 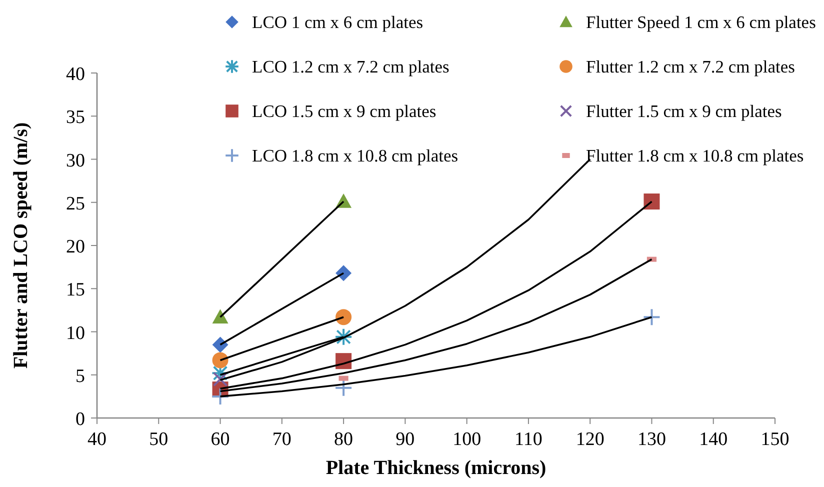 What do you see at coordinates (651, 439) in the screenshot?
I see `x-tick-label: 130` at bounding box center [651, 439].